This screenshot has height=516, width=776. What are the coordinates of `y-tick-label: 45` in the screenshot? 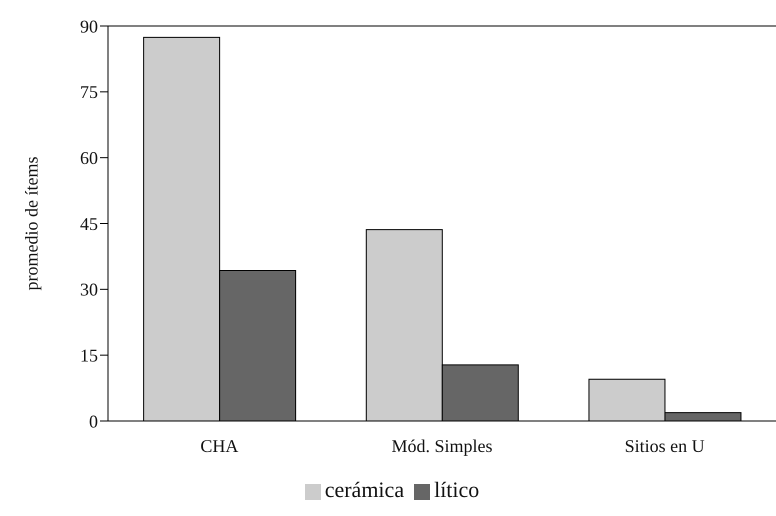 It's located at (89, 224).